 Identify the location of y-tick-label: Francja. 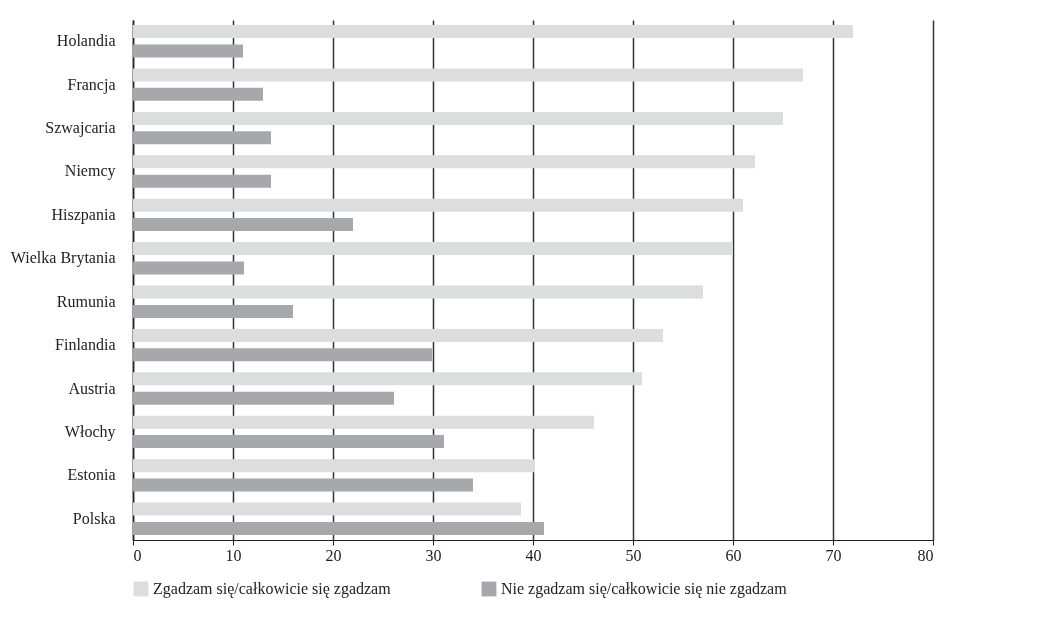
(91, 84).